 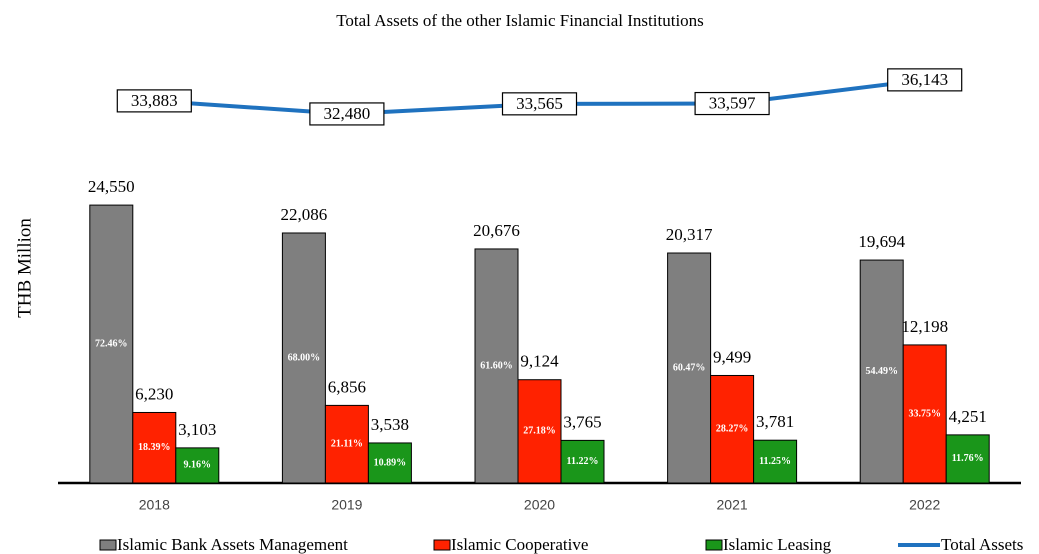 I want to click on share-label: 60.47%, so click(x=689, y=367).